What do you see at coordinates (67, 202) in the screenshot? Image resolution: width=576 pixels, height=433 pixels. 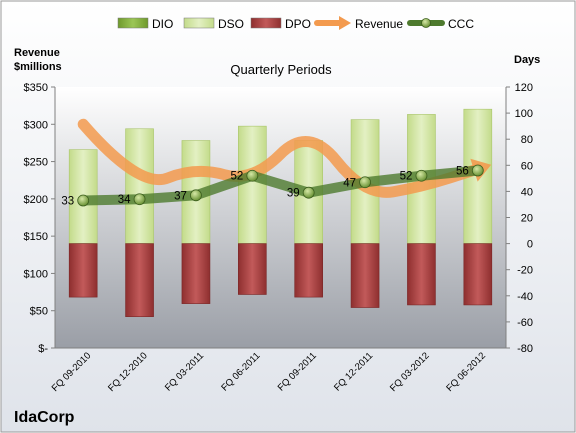 I see `ccc-data-label: 33` at bounding box center [67, 202].